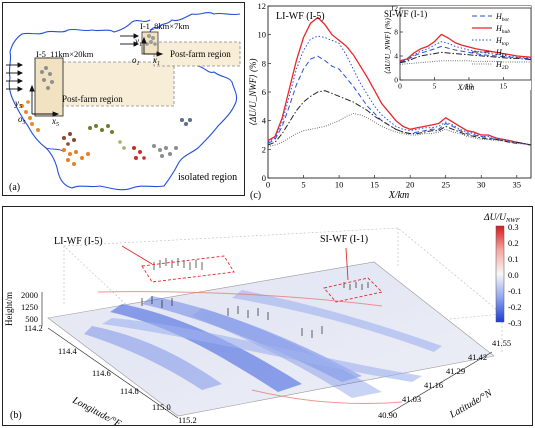  Describe the element at coordinates (264, 149) in the screenshot. I see `y-tick-label: 2` at that location.